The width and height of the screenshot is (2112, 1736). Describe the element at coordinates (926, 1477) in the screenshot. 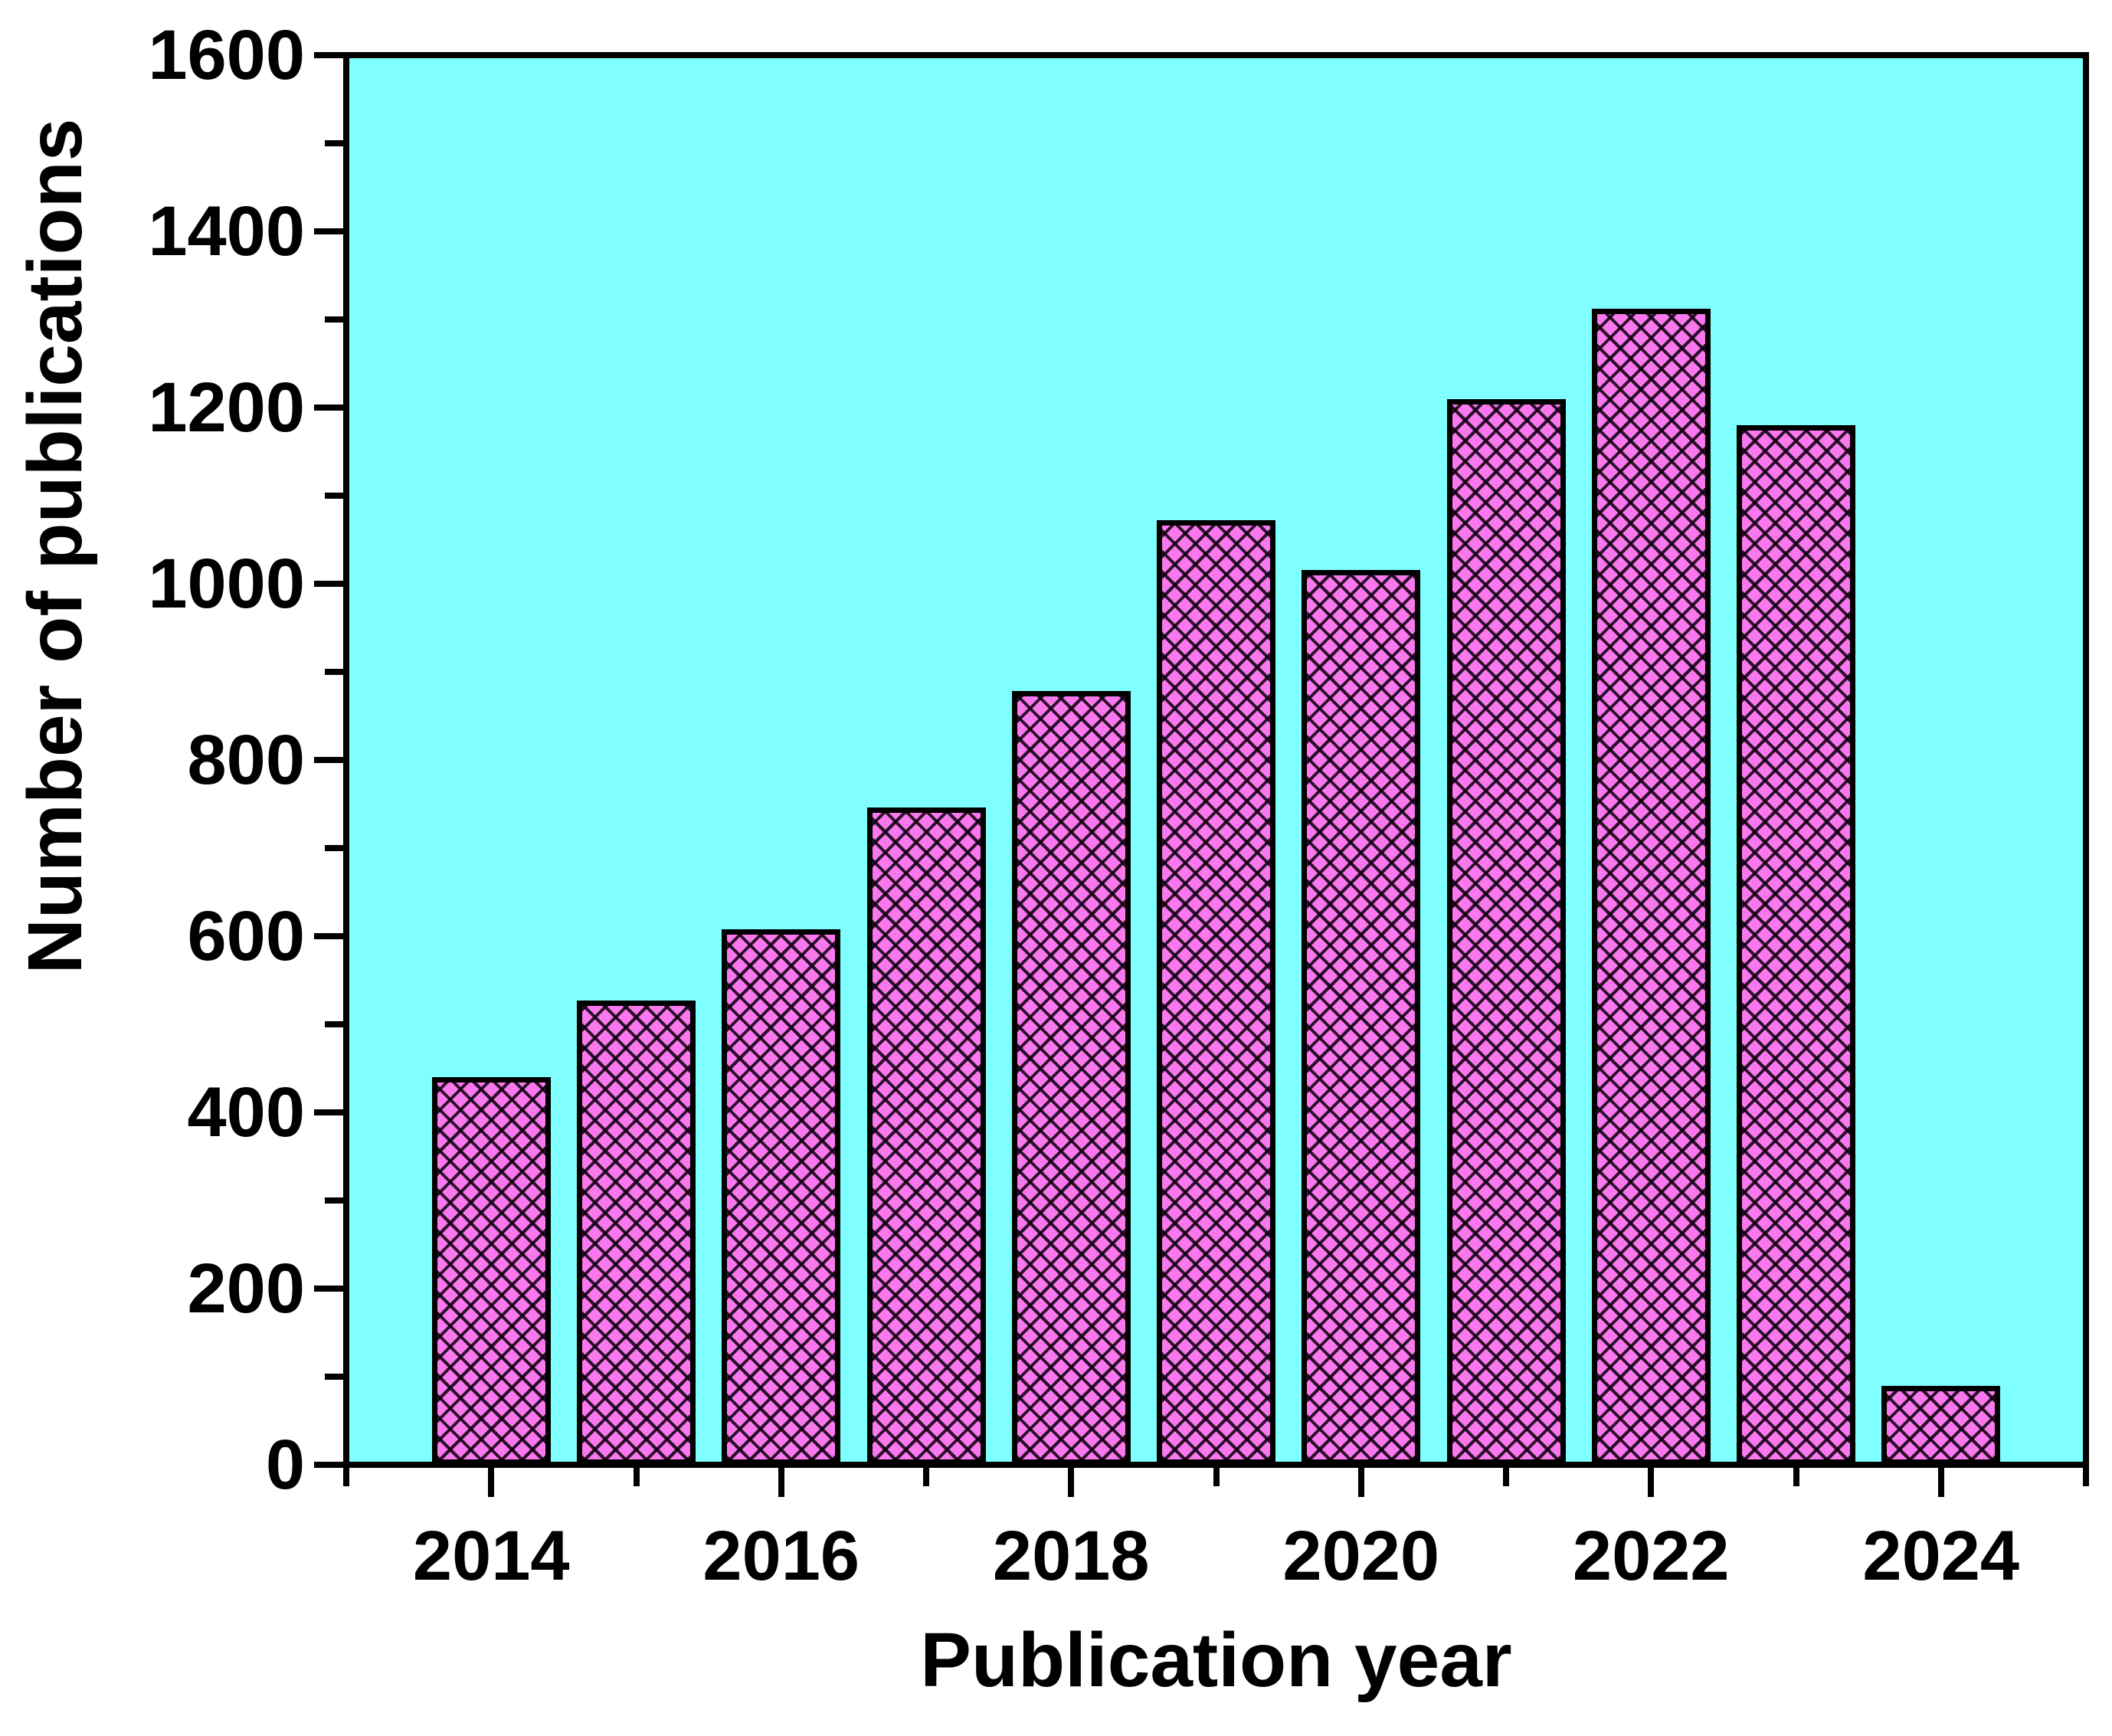

I see `x-minor-tick-2017` at that location.